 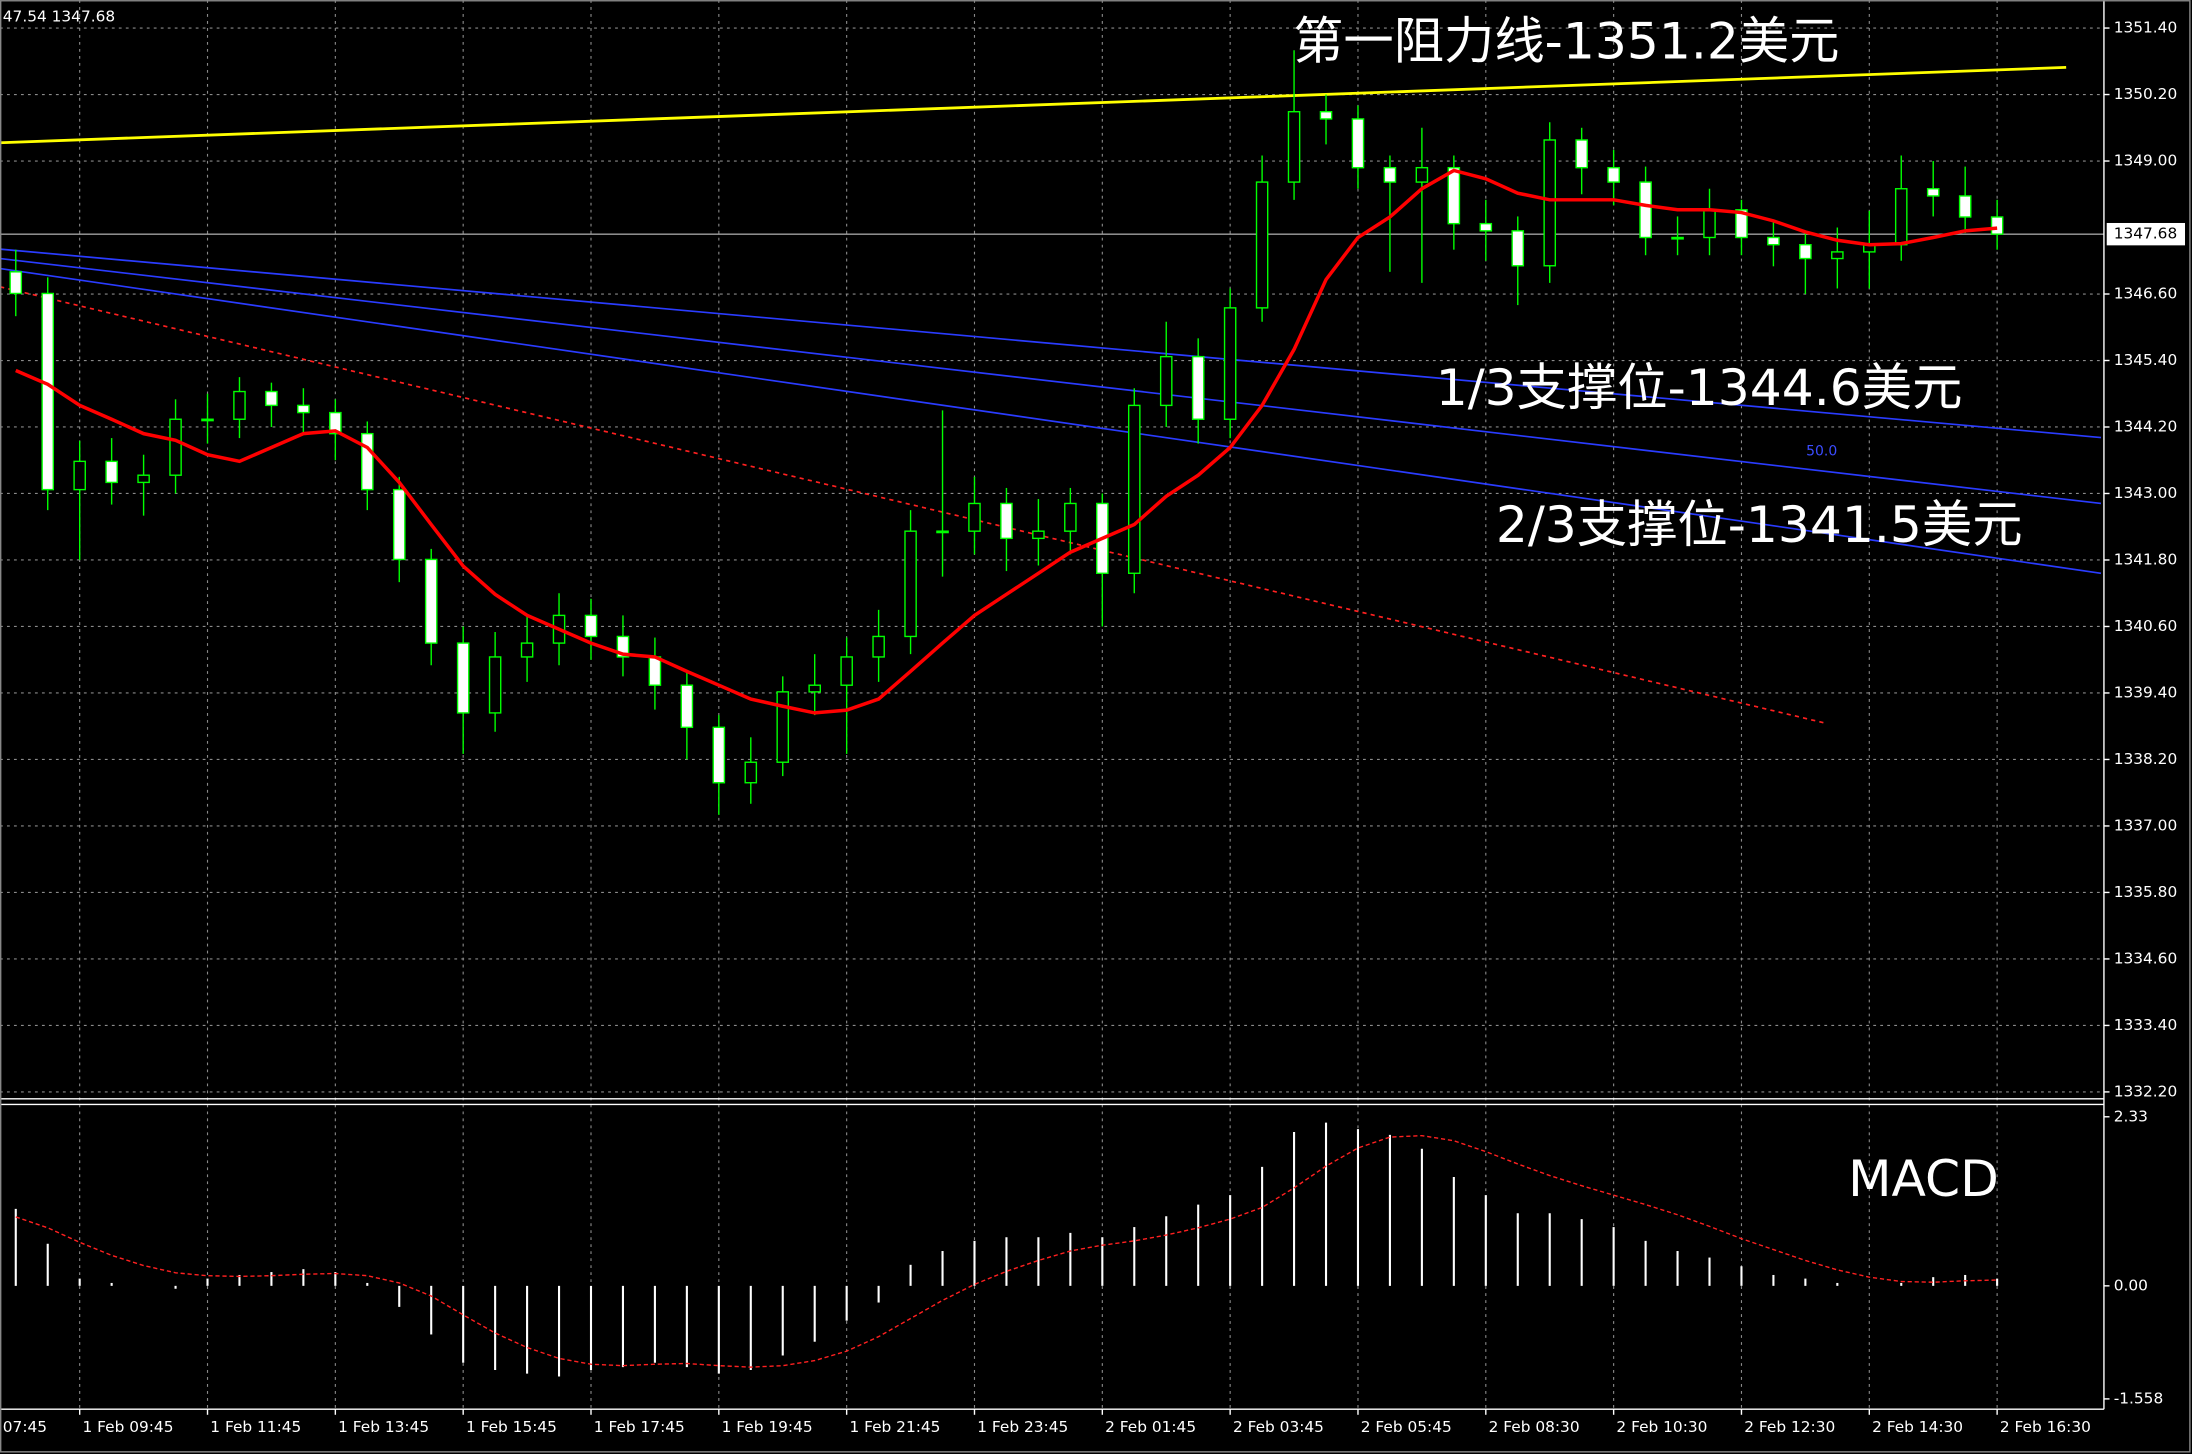 I want to click on x-tick-label: 1 Feb 17:45, so click(x=639, y=1427).